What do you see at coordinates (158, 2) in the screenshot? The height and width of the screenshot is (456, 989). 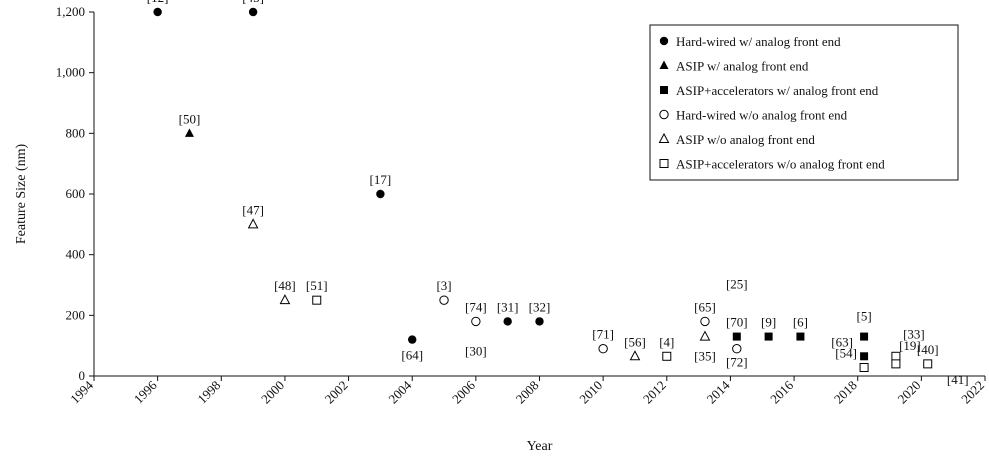 I see `reference-label: [12]` at bounding box center [158, 2].